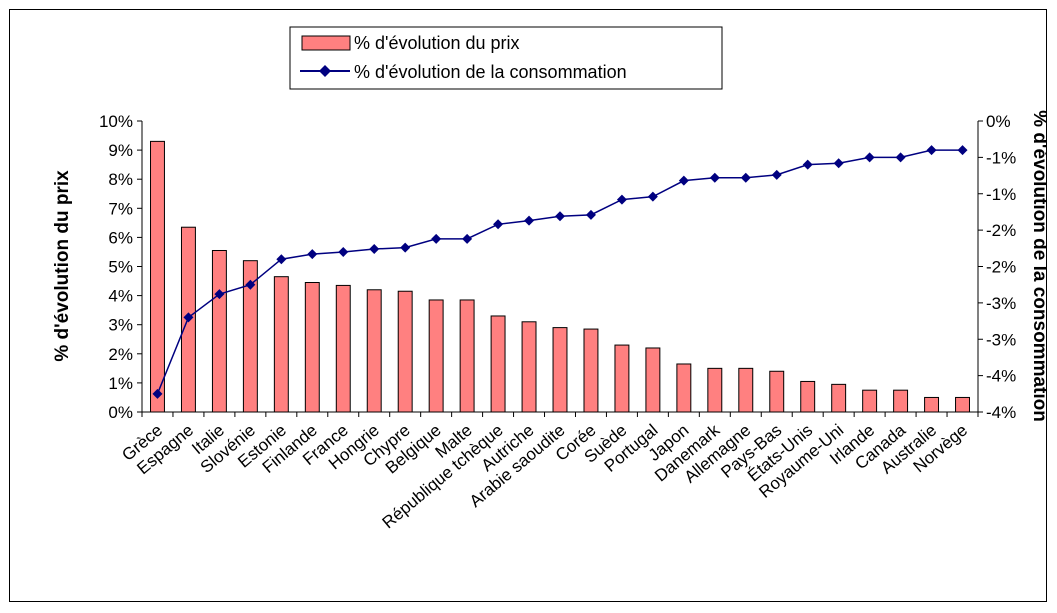 The height and width of the screenshot is (613, 1057). Describe the element at coordinates (120, 354) in the screenshot. I see `y-left-tick-label: 2%` at that location.